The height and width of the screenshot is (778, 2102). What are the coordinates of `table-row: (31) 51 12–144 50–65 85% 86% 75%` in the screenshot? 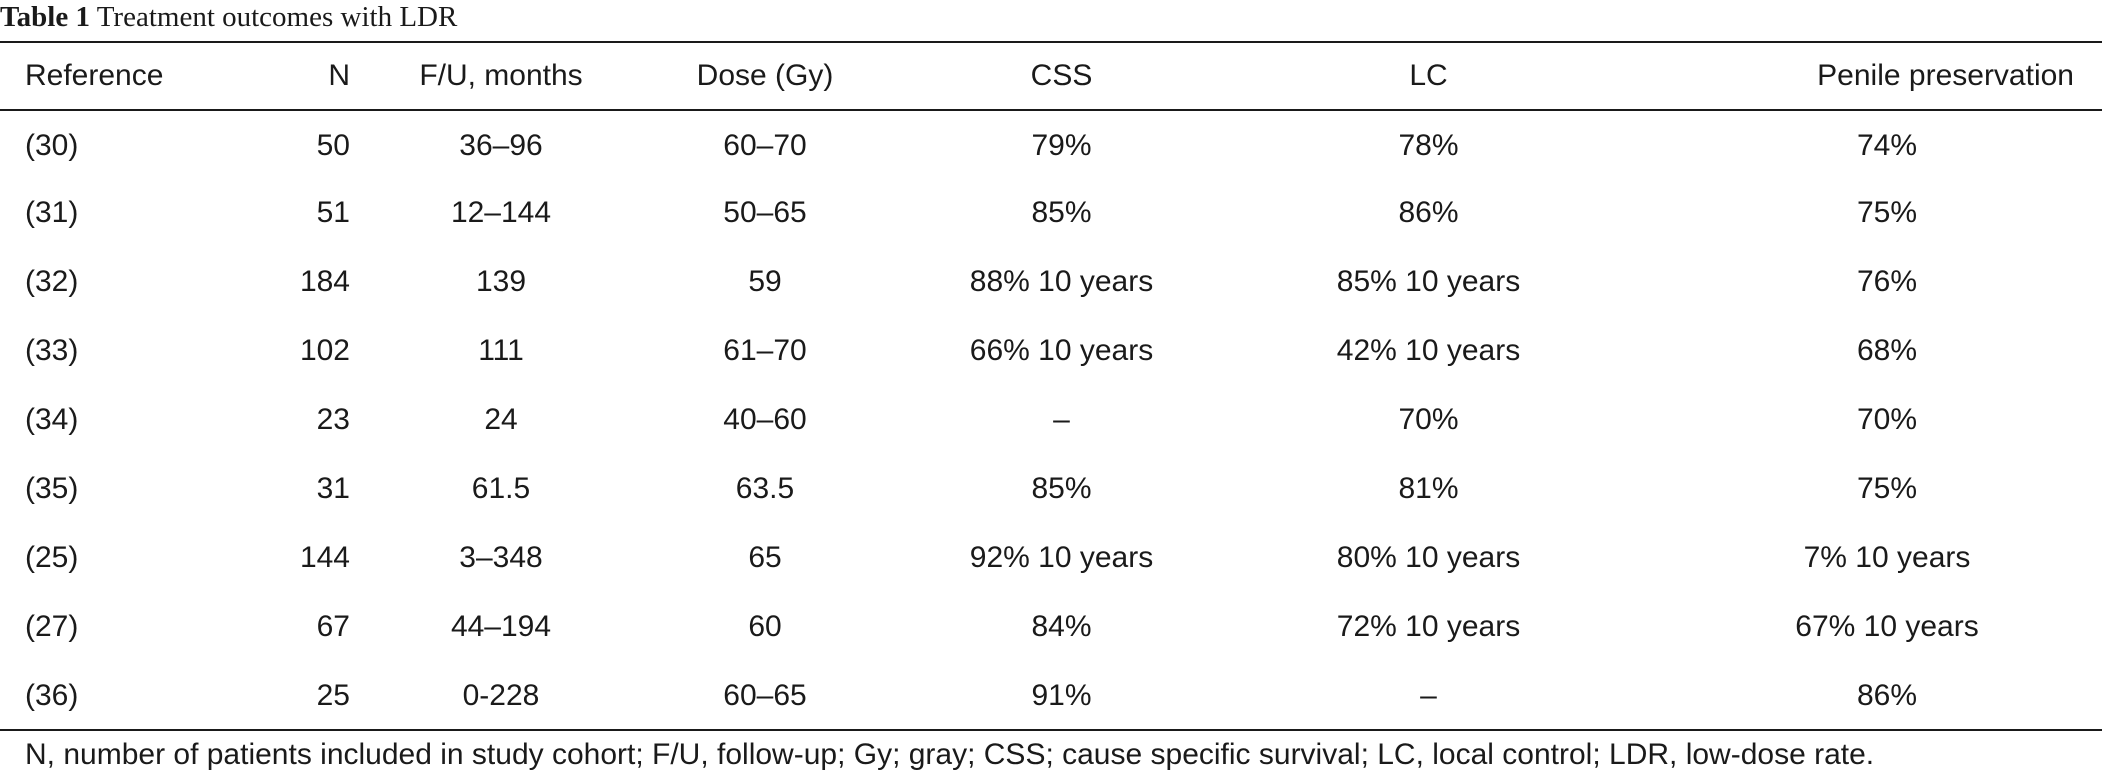 It's located at (1051, 212).